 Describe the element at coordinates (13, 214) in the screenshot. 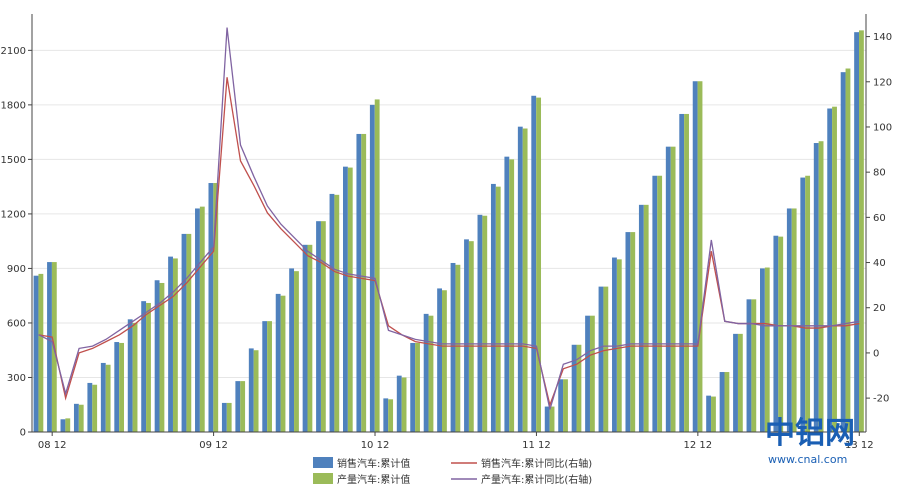

I see `y-left-tick-label: 1200` at that location.